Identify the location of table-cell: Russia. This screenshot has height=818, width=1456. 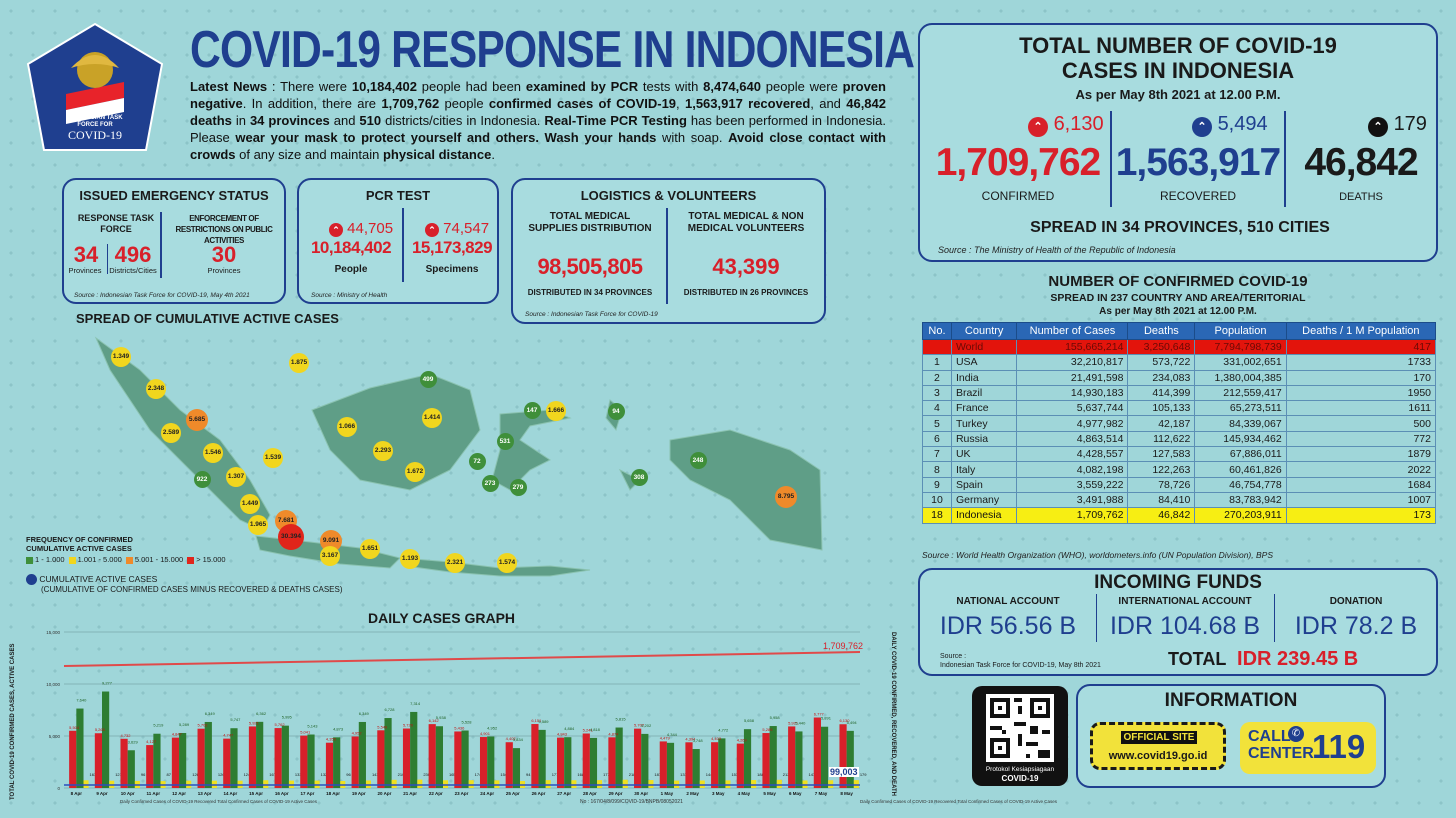
(984, 439).